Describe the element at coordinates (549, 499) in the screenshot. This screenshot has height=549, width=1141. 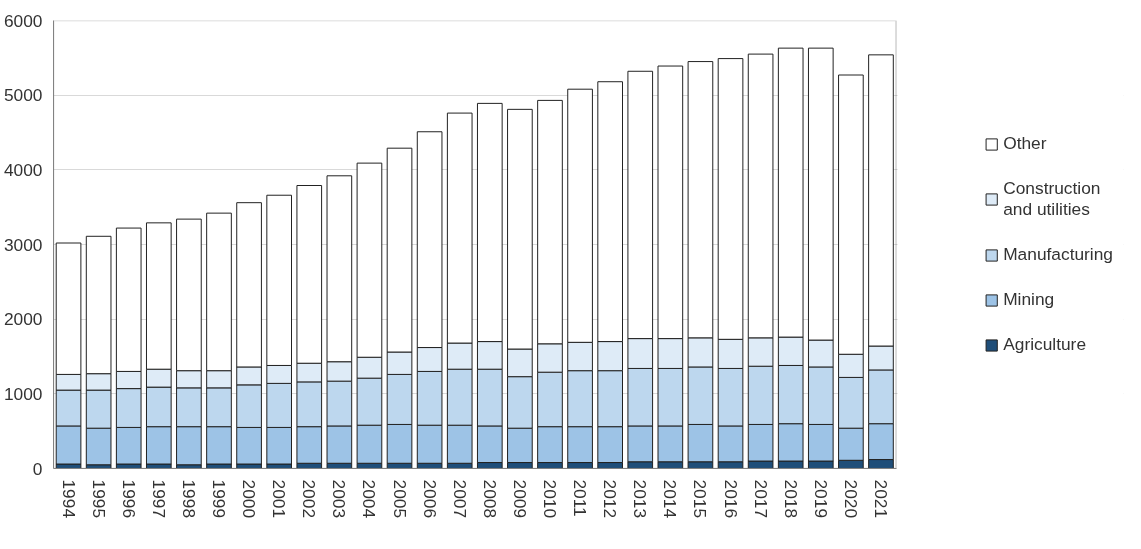
I see `x-tick-label: 2010` at that location.